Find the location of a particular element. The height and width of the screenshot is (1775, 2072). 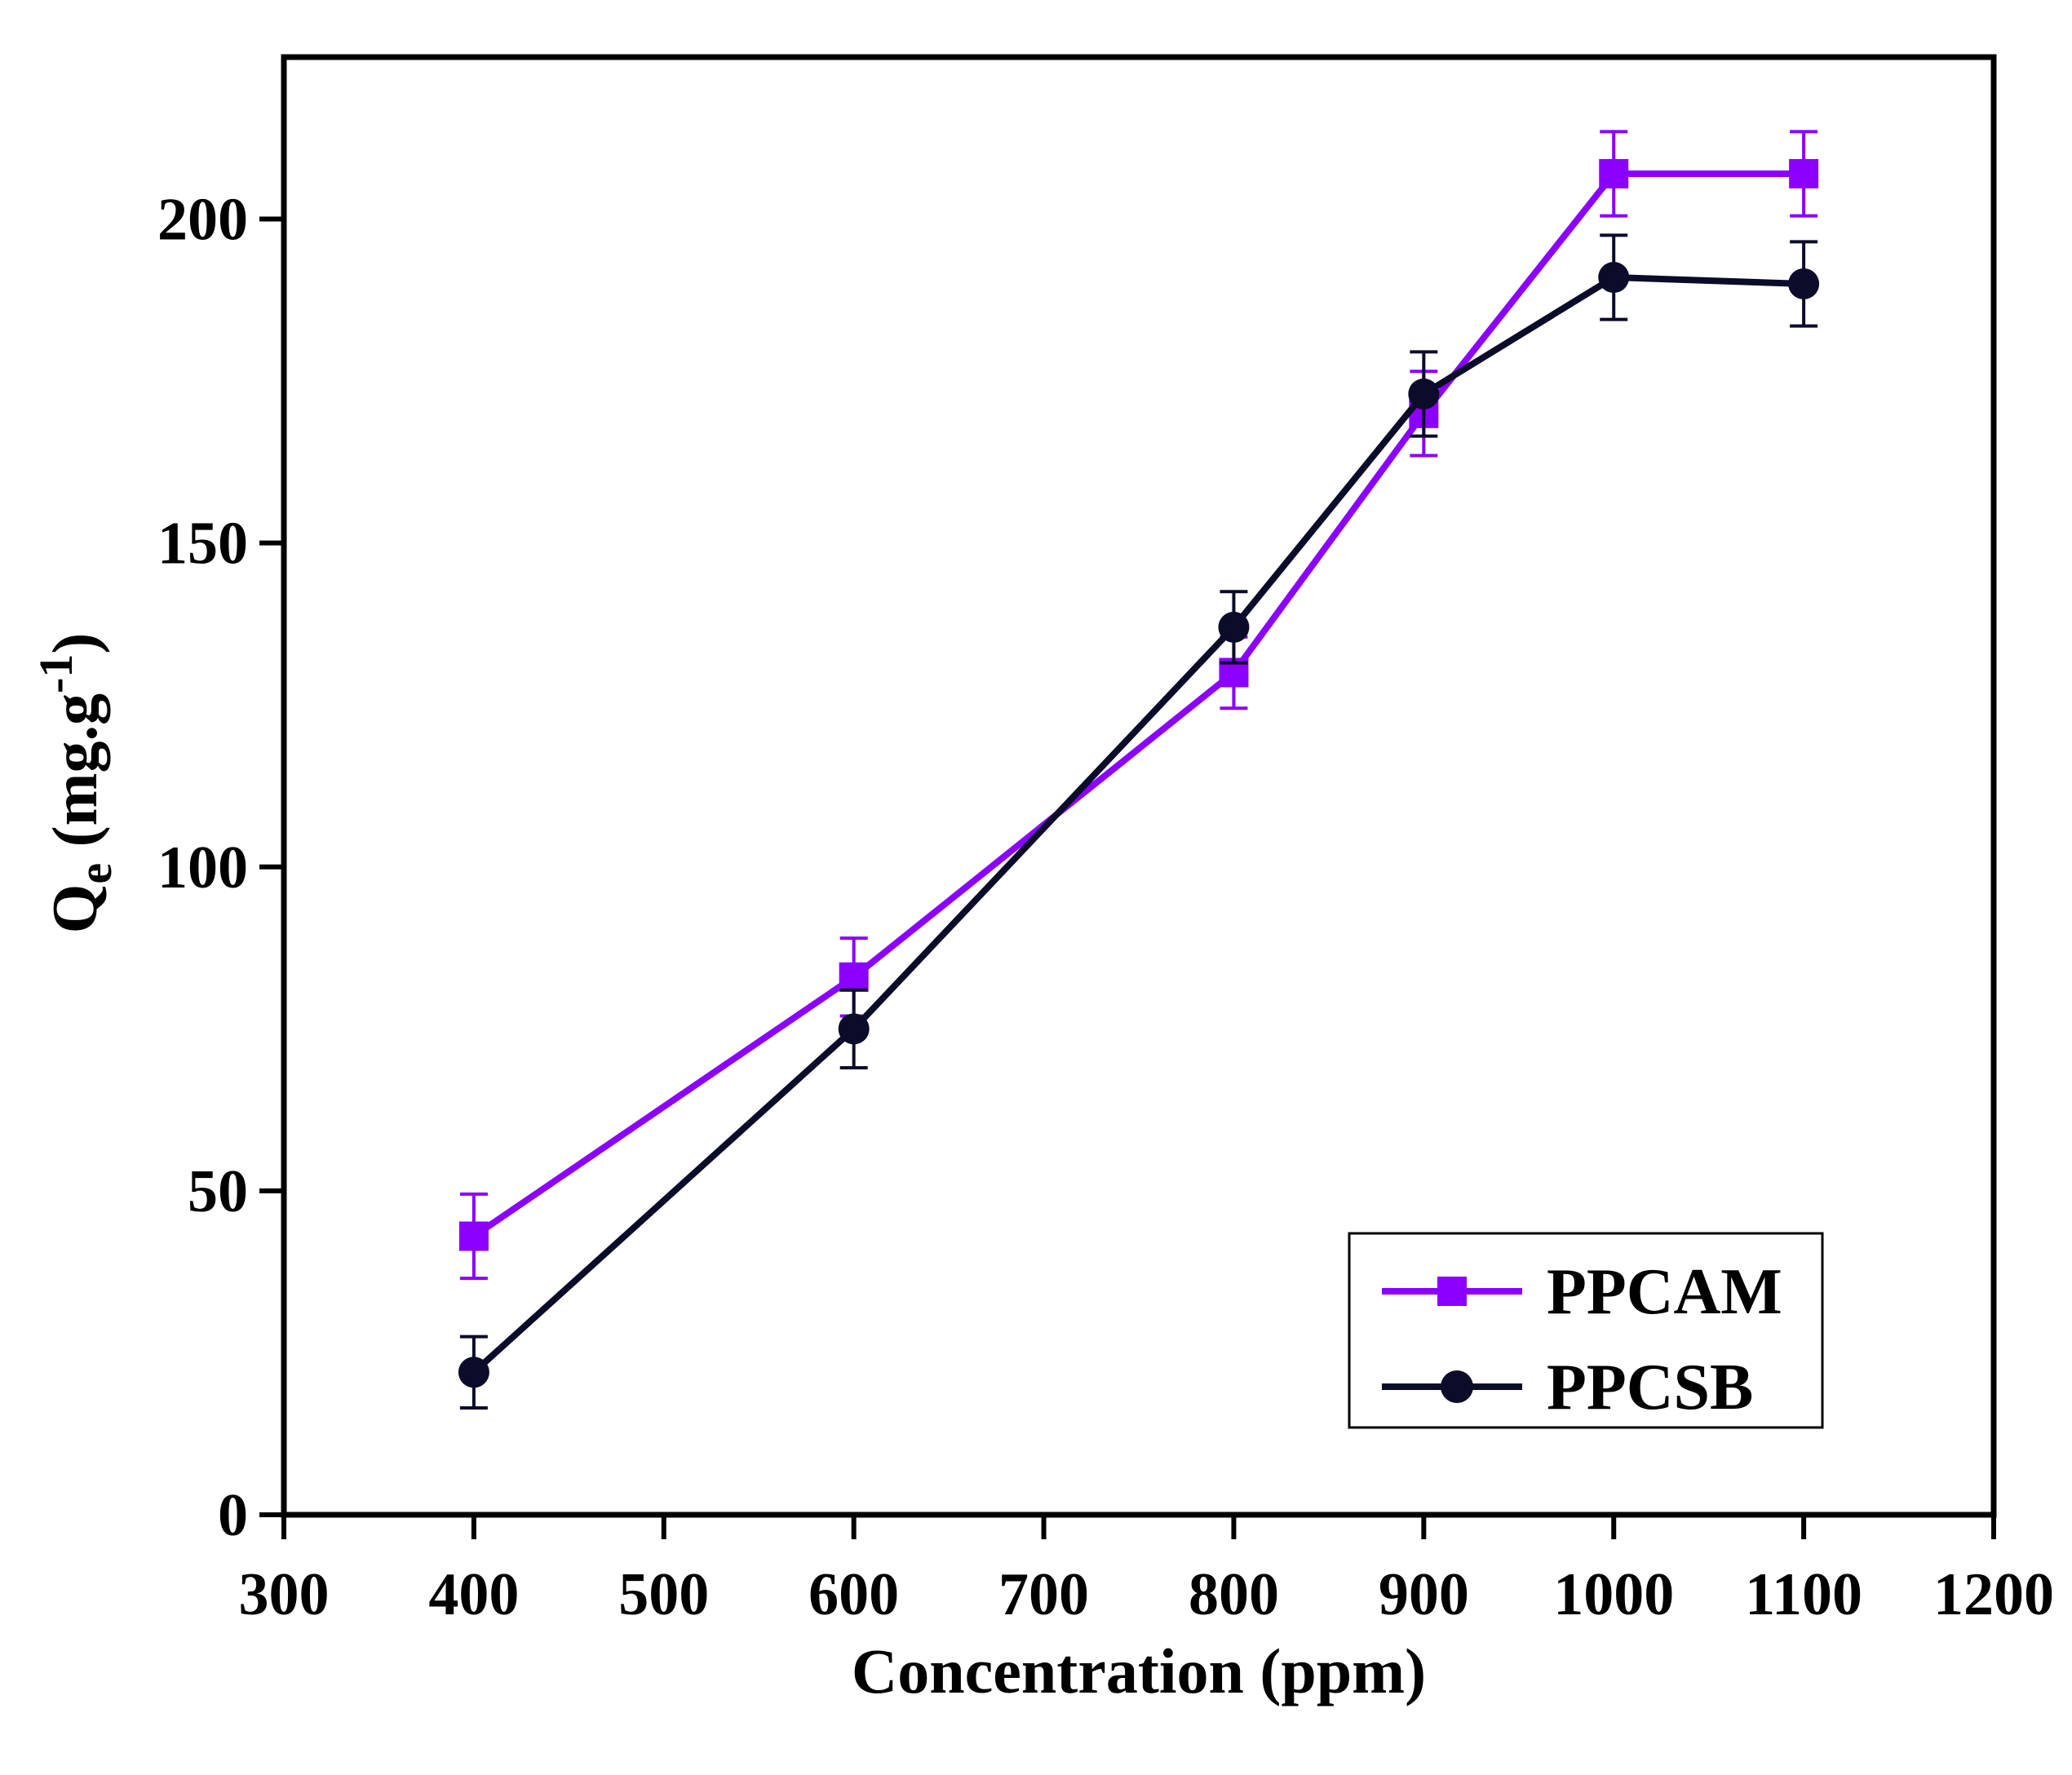

y-tick-label: 100 is located at coordinates (203, 867).